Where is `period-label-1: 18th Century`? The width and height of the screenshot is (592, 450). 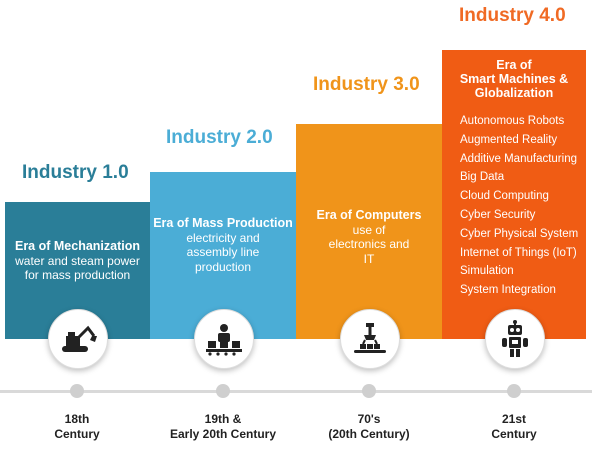 period-label-1: 18th Century is located at coordinates (77, 426).